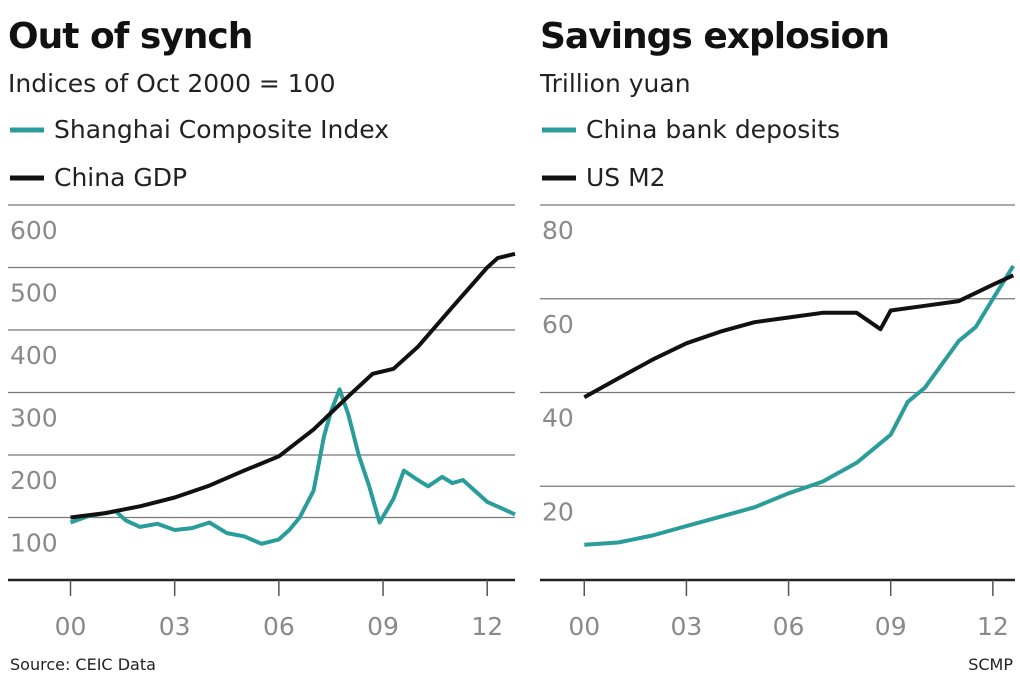 Image resolution: width=1020 pixels, height=680 pixels. I want to click on legend-label: US M2, so click(626, 177).